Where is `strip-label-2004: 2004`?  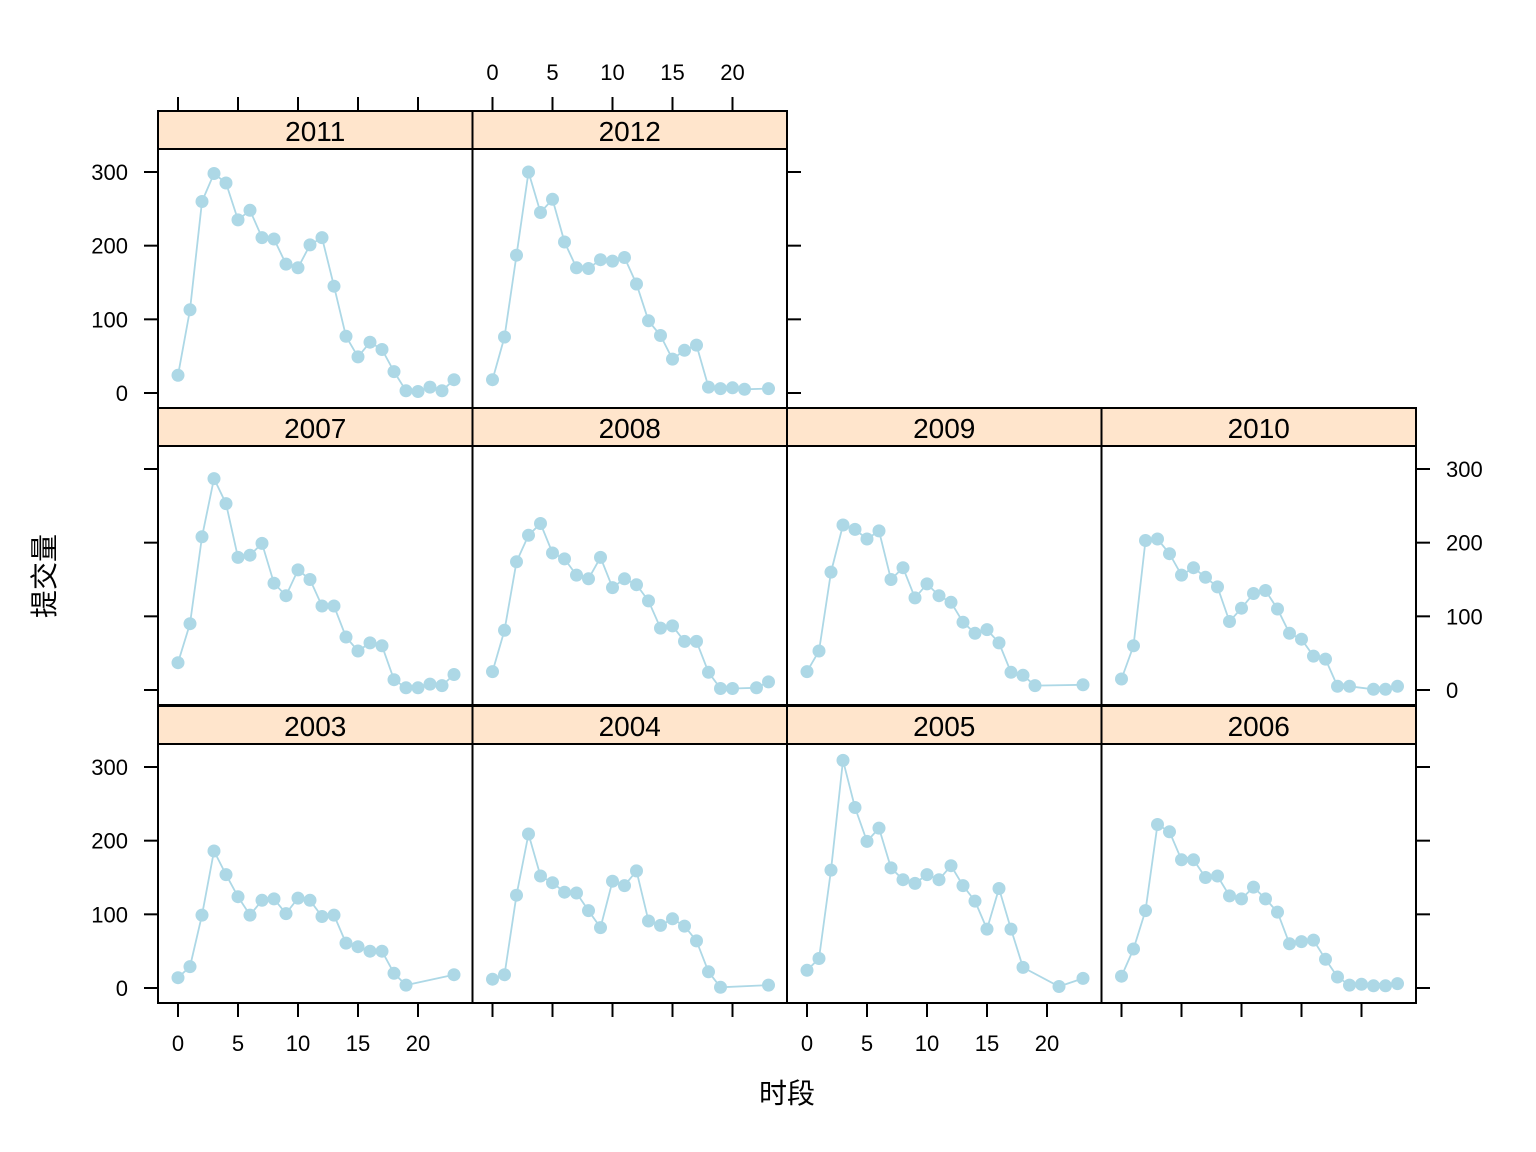
strip-label-2004: 2004 is located at coordinates (630, 726).